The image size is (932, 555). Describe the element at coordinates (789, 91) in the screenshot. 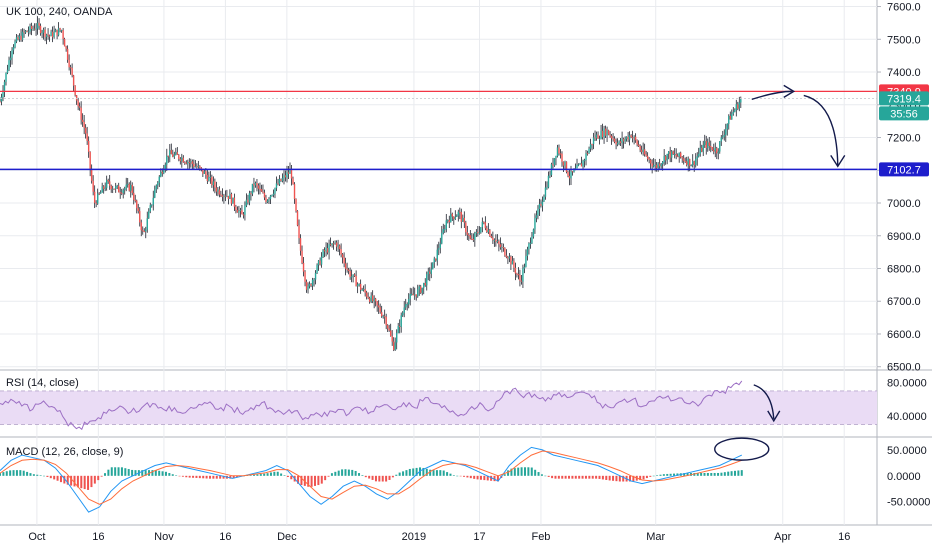

I see `forecast-arrowhead-right` at that location.